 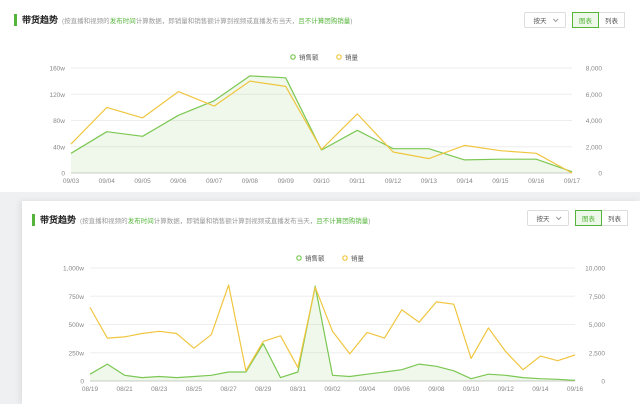 What do you see at coordinates (57, 69) in the screenshot?
I see `y-left-tick-label: 160w` at bounding box center [57, 69].